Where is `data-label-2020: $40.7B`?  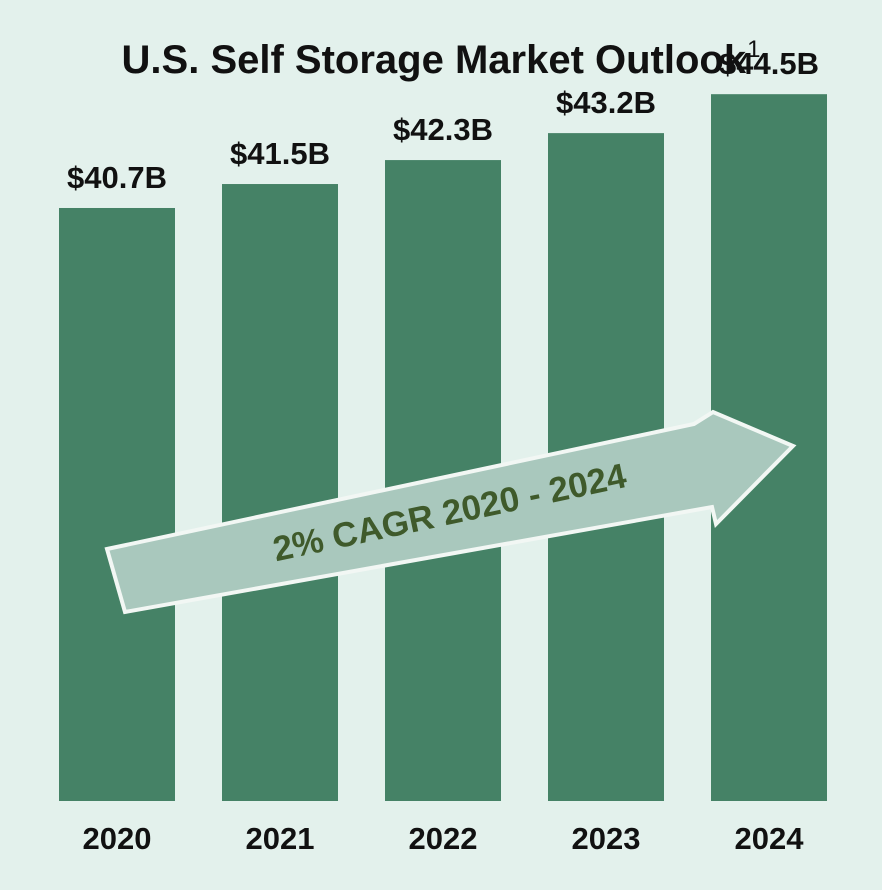
data-label-2020: $40.7B is located at coordinates (117, 177).